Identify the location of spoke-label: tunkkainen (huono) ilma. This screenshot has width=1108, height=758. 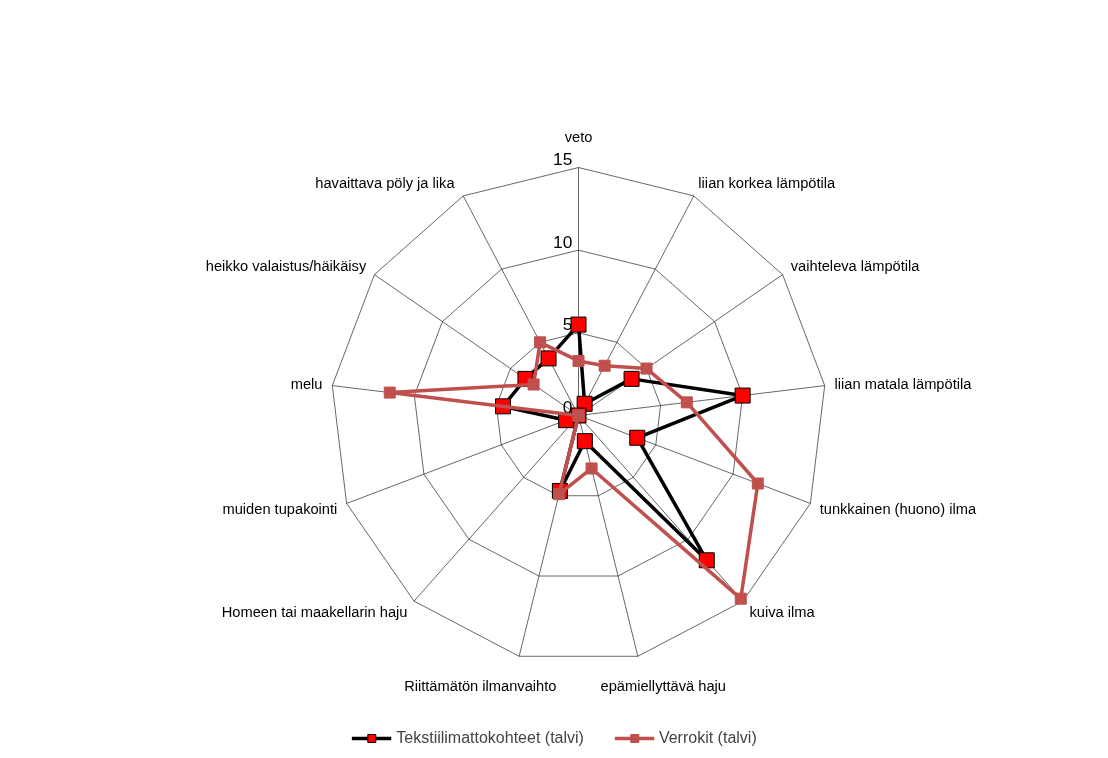
(898, 508).